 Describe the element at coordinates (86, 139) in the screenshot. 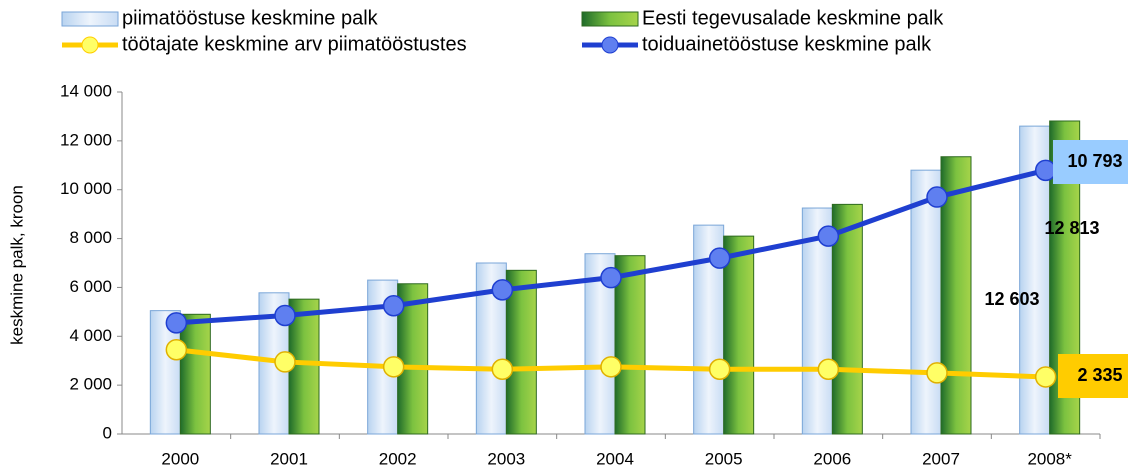

I see `y-tick-label: 12 000` at that location.